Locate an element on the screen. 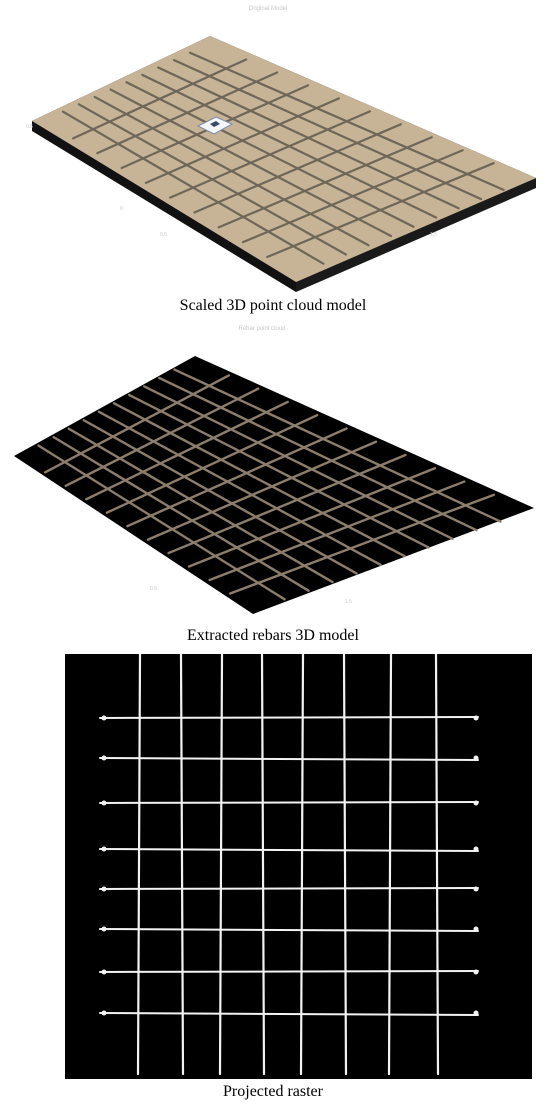 The width and height of the screenshot is (546, 1113). plot-title-2: Rebar point cloud is located at coordinates (261, 329).